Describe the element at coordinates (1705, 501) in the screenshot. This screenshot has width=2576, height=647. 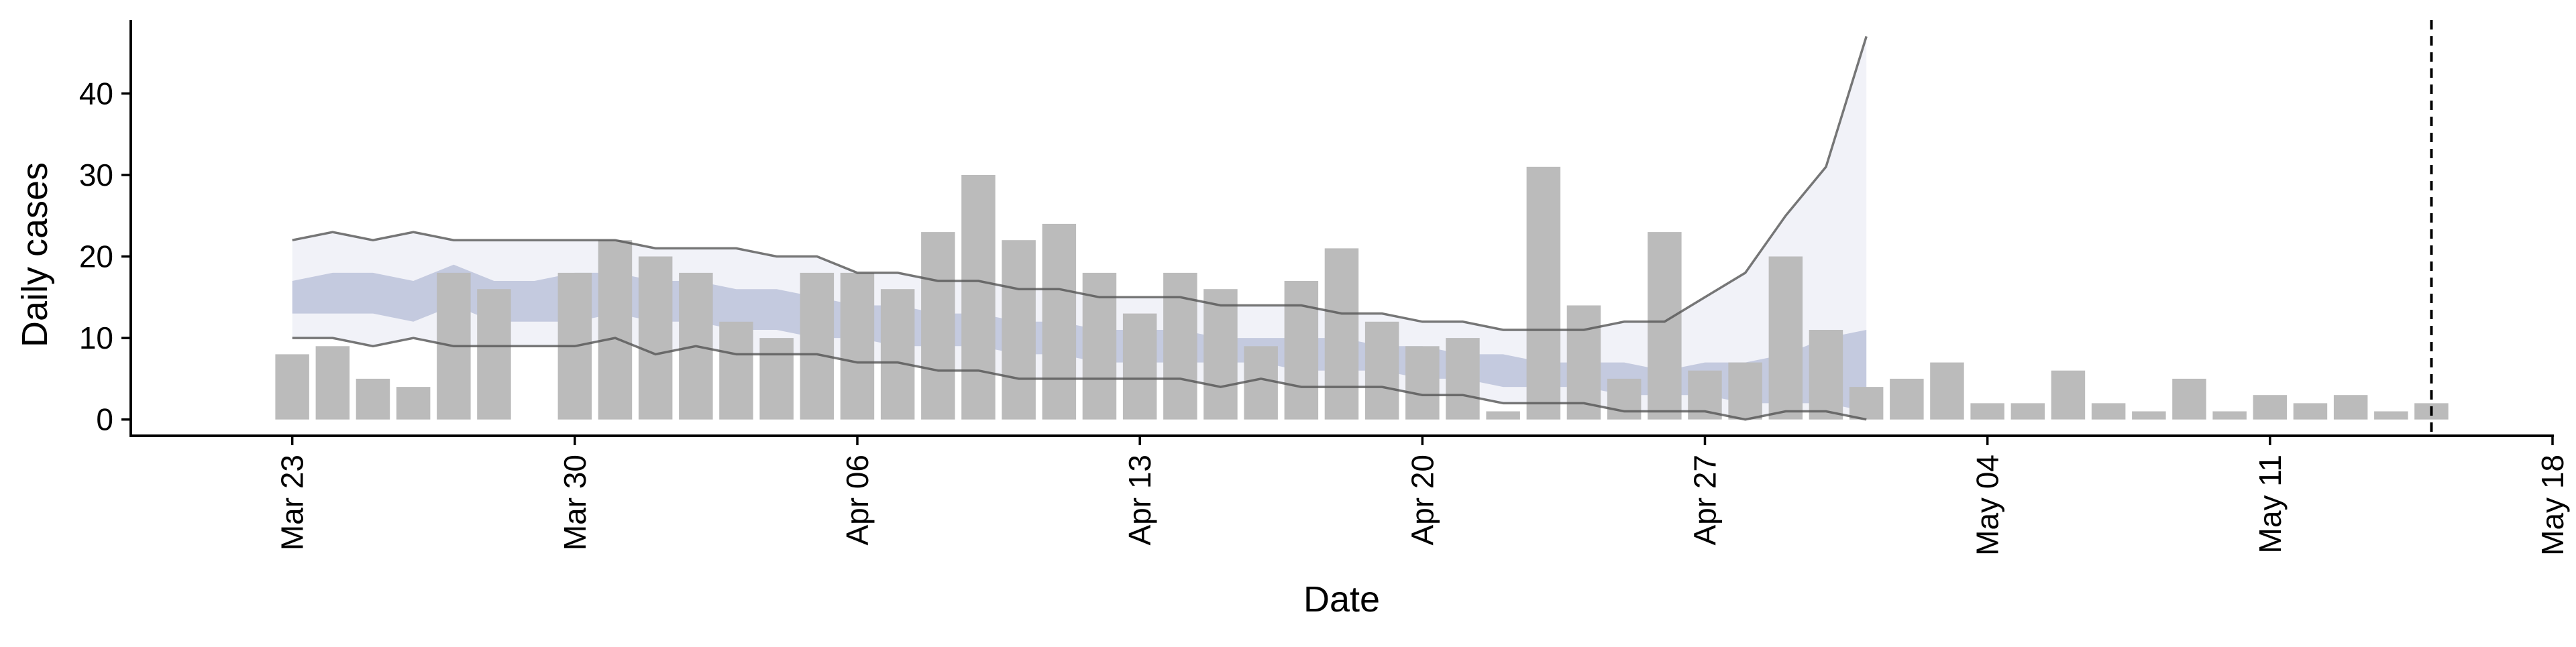
I see `x-tick-label: Apr 27` at that location.